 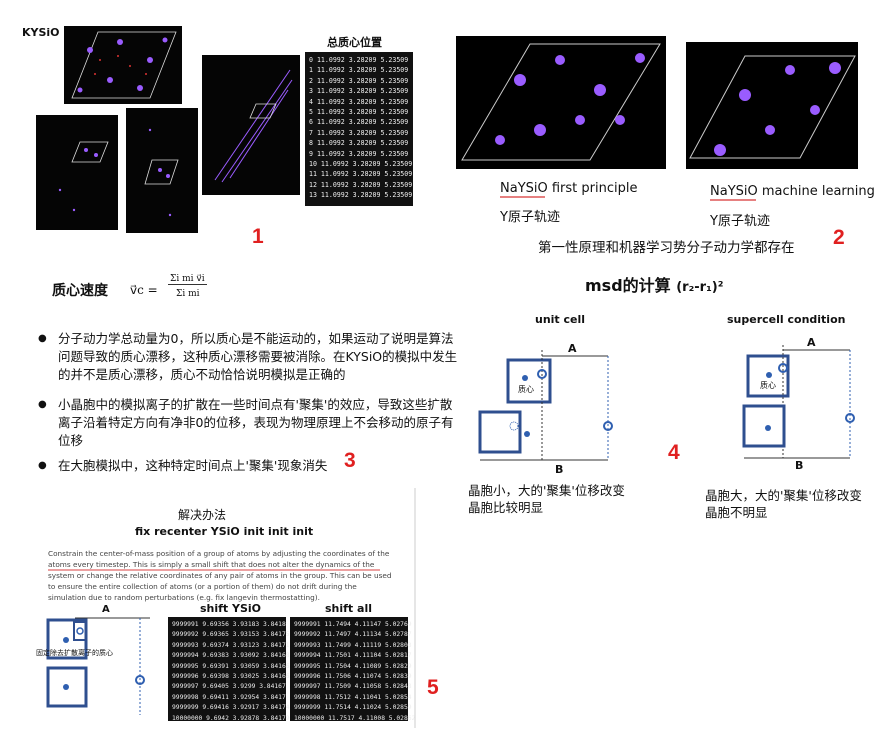 What do you see at coordinates (783, 504) in the screenshot?
I see `caption: 晶胞大，大的'聚集'位移改变 晶胞不明显` at bounding box center [783, 504].